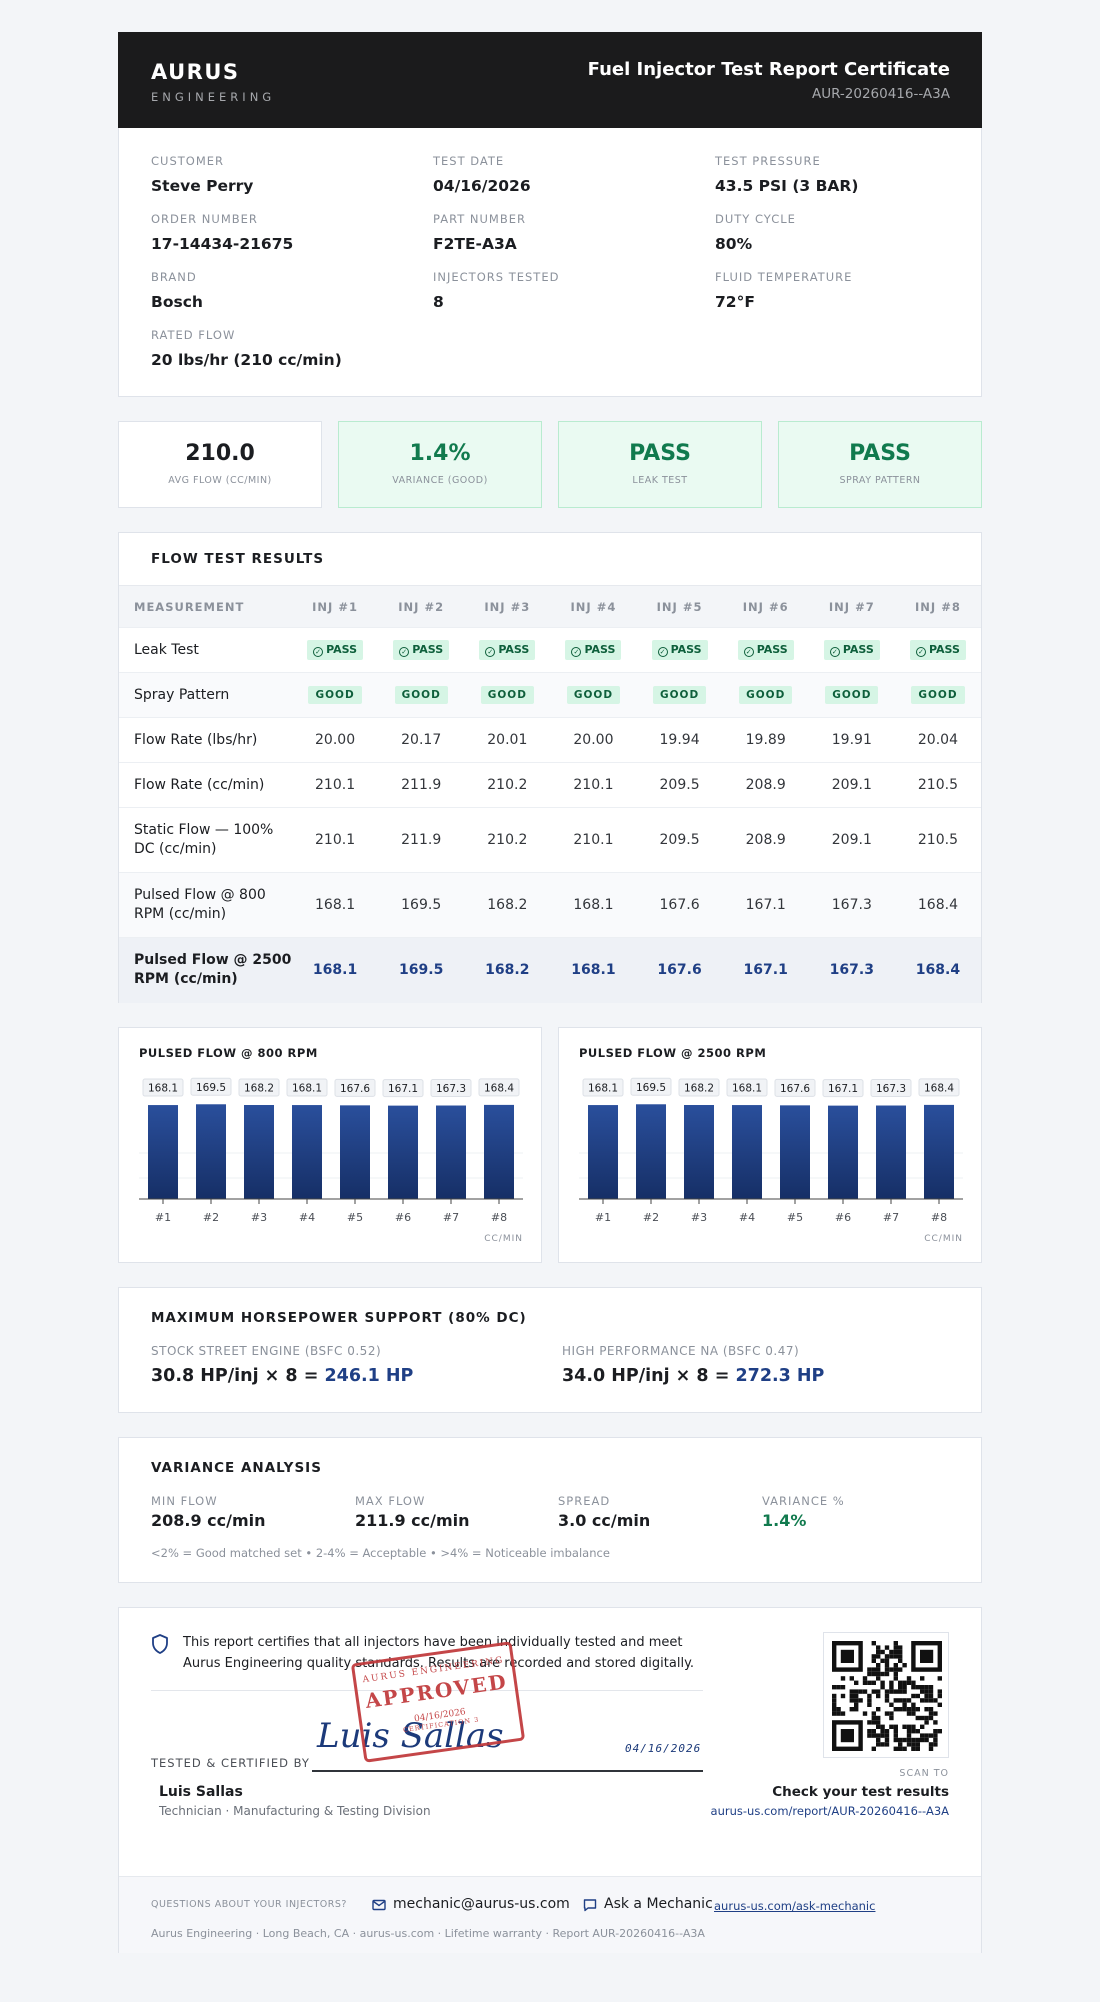 This screenshot has width=1100, height=2002. What do you see at coordinates (784, 277) in the screenshot?
I see `fluid-temperature-label: FLUID TEMPERATURE` at bounding box center [784, 277].